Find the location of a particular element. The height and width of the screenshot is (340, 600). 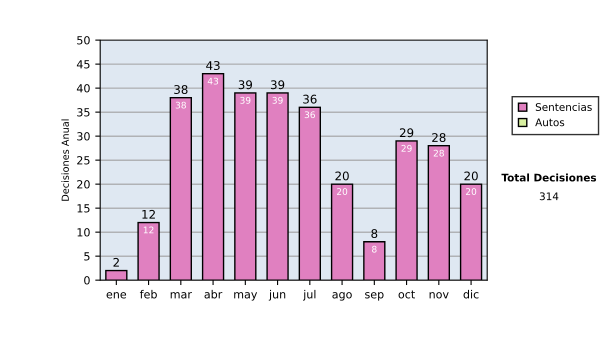

legend-label: Sentencias is located at coordinates (564, 106).